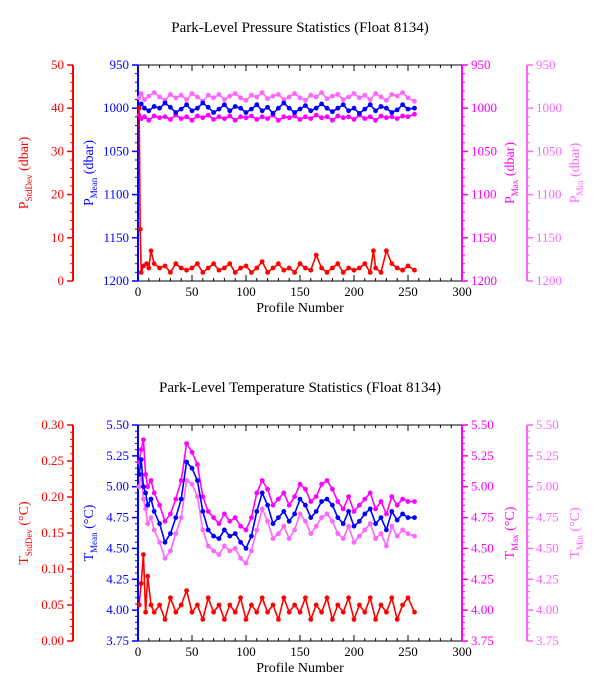  I want to click on y-tick-label: 3.75, so click(117, 640).